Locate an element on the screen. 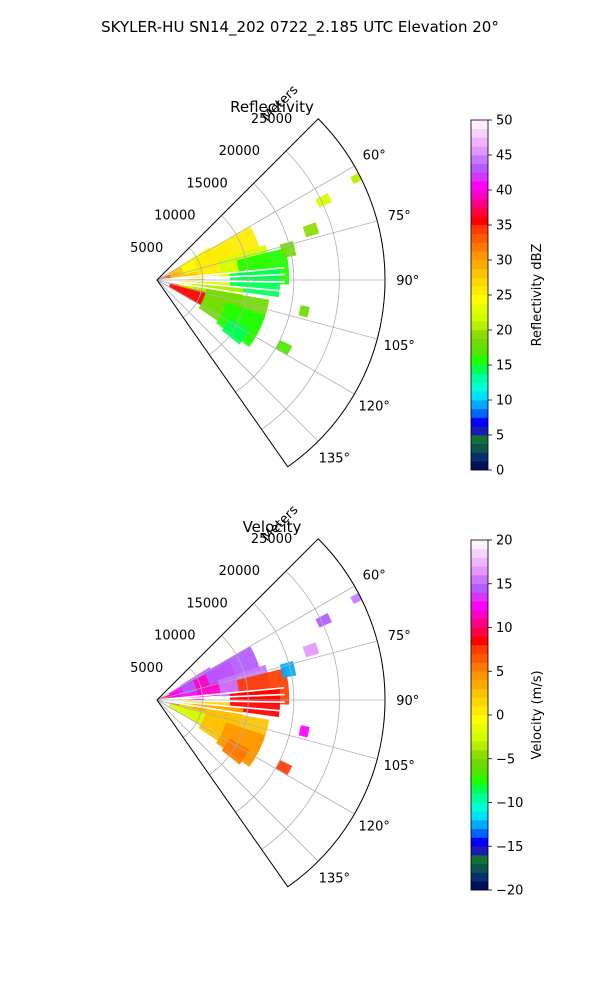  angle-tick-label: 105° is located at coordinates (399, 766).